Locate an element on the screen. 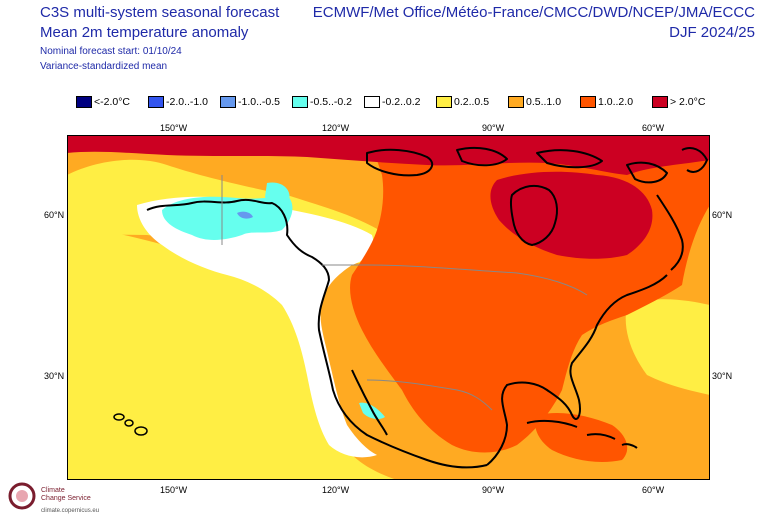 Image resolution: width=761 pixels, height=522 pixels. chart-subtitle: Mean 2m temperature anomaly is located at coordinates (144, 32).